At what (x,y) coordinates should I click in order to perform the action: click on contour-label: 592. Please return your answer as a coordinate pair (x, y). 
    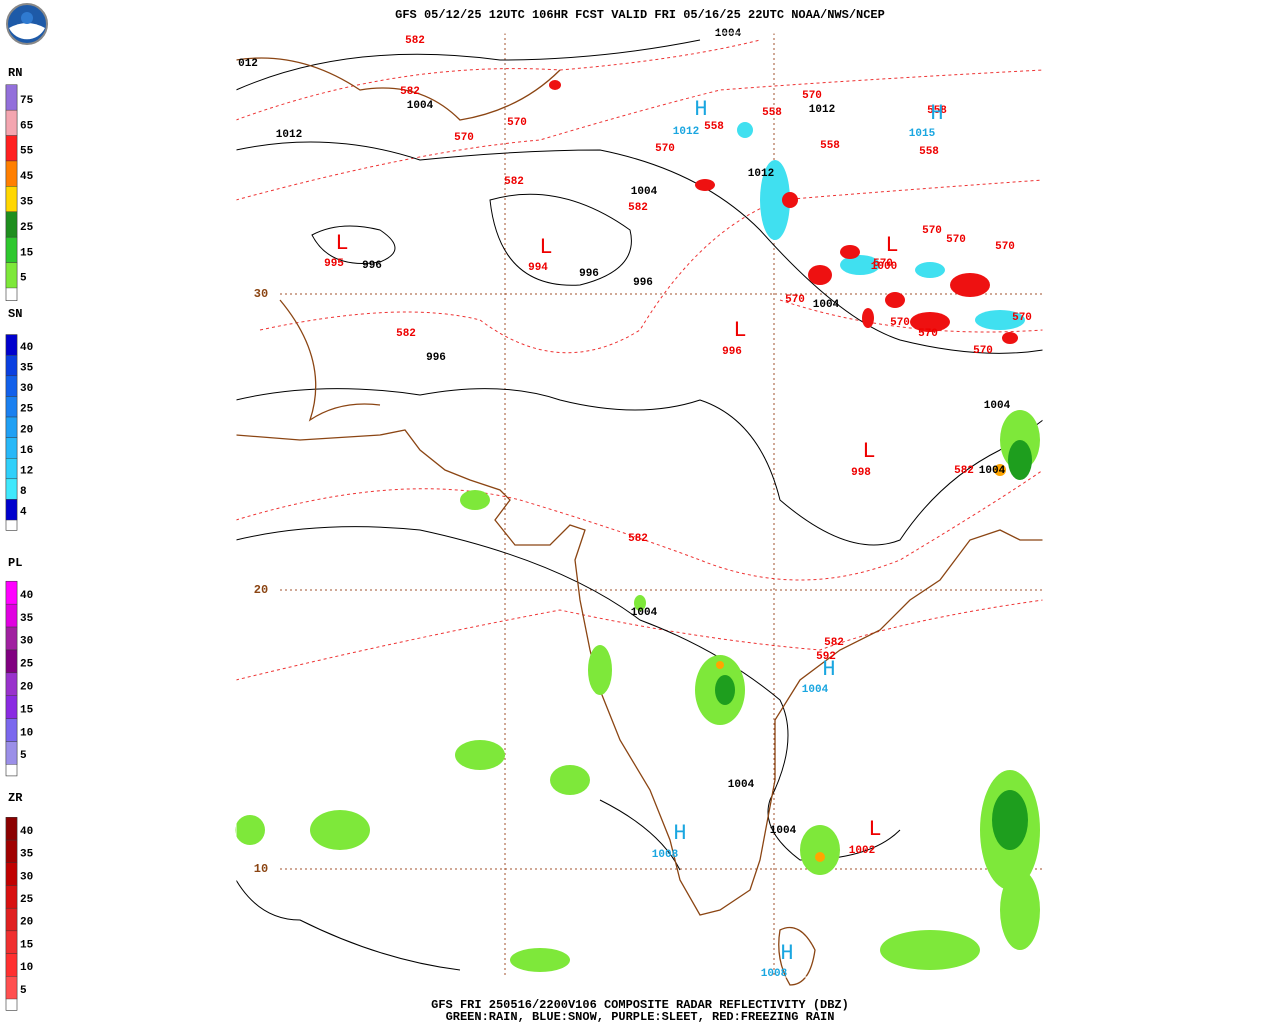
    Looking at the image, I should click on (826, 657).